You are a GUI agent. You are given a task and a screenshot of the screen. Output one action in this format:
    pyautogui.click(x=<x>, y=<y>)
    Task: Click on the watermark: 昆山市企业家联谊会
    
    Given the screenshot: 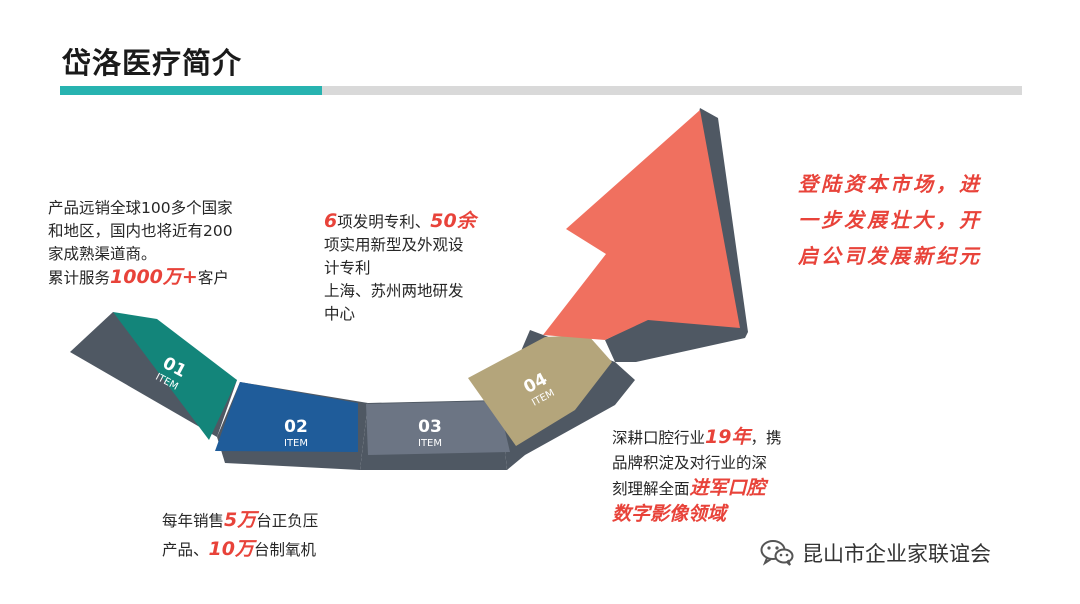 What is the action you would take?
    pyautogui.click(x=875, y=553)
    